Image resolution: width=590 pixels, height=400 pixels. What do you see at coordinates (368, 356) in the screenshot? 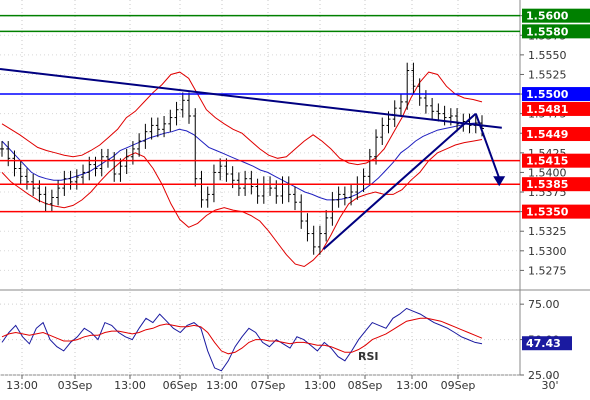
I see `rsi-title: RSI` at bounding box center [368, 356].